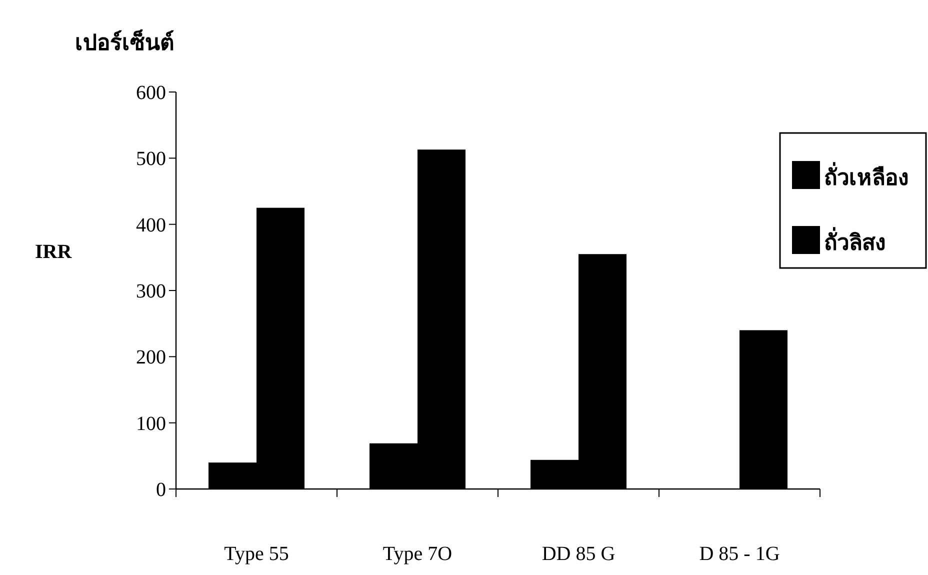  Describe the element at coordinates (53, 252) in the screenshot. I see `y-axis-title: IRR` at that location.